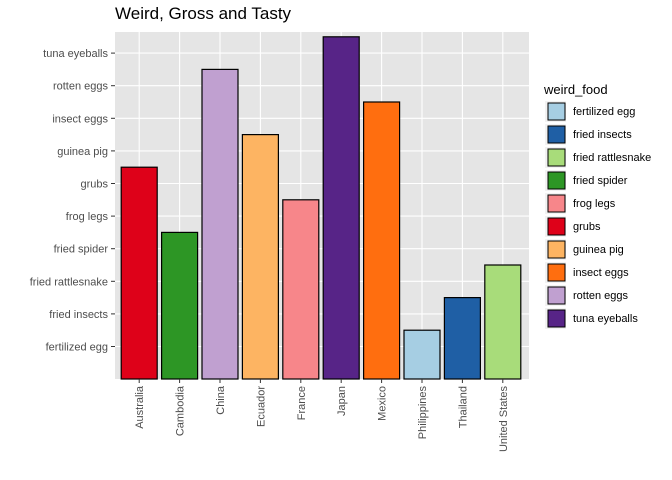 This screenshot has height=480, width=672. What do you see at coordinates (260, 257) in the screenshot?
I see `bar-ecuador` at bounding box center [260, 257].